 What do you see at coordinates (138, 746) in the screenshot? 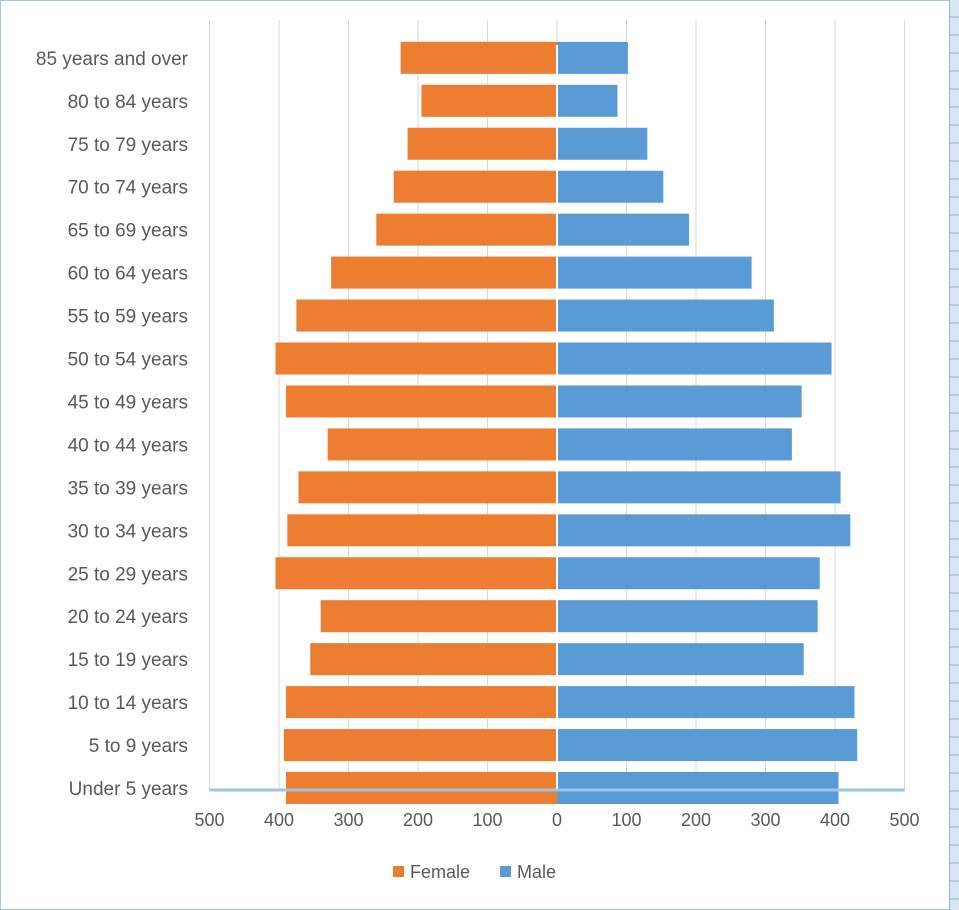
I see `category-label: 5 to 9 years` at bounding box center [138, 746].